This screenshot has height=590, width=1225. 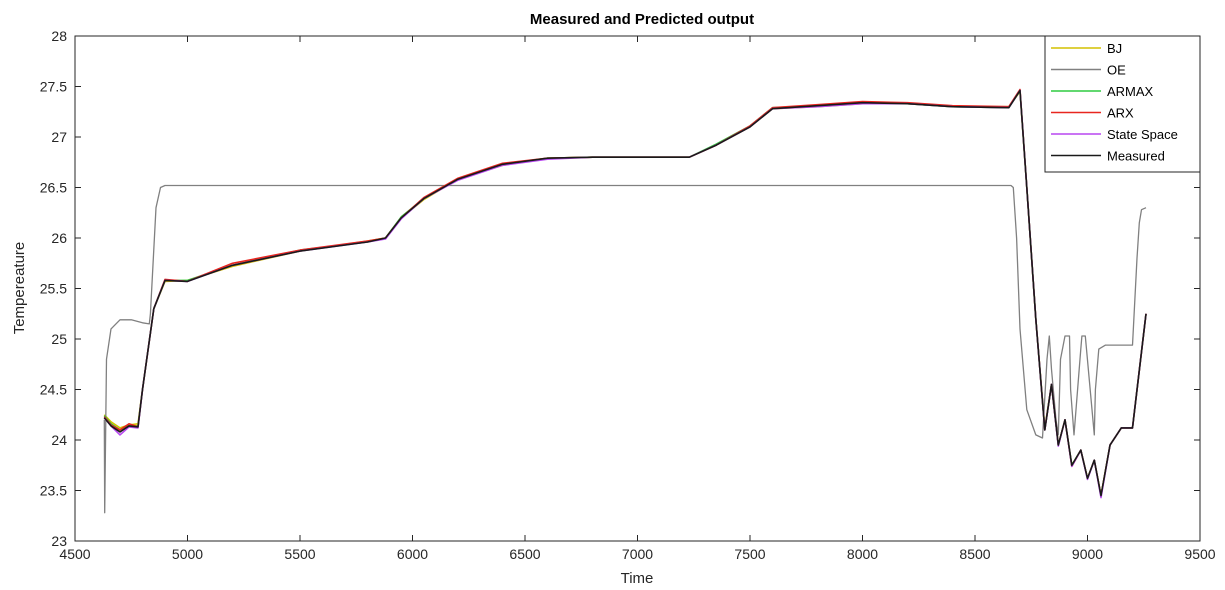 What do you see at coordinates (59, 238) in the screenshot?
I see `y-tick-label: 26` at bounding box center [59, 238].